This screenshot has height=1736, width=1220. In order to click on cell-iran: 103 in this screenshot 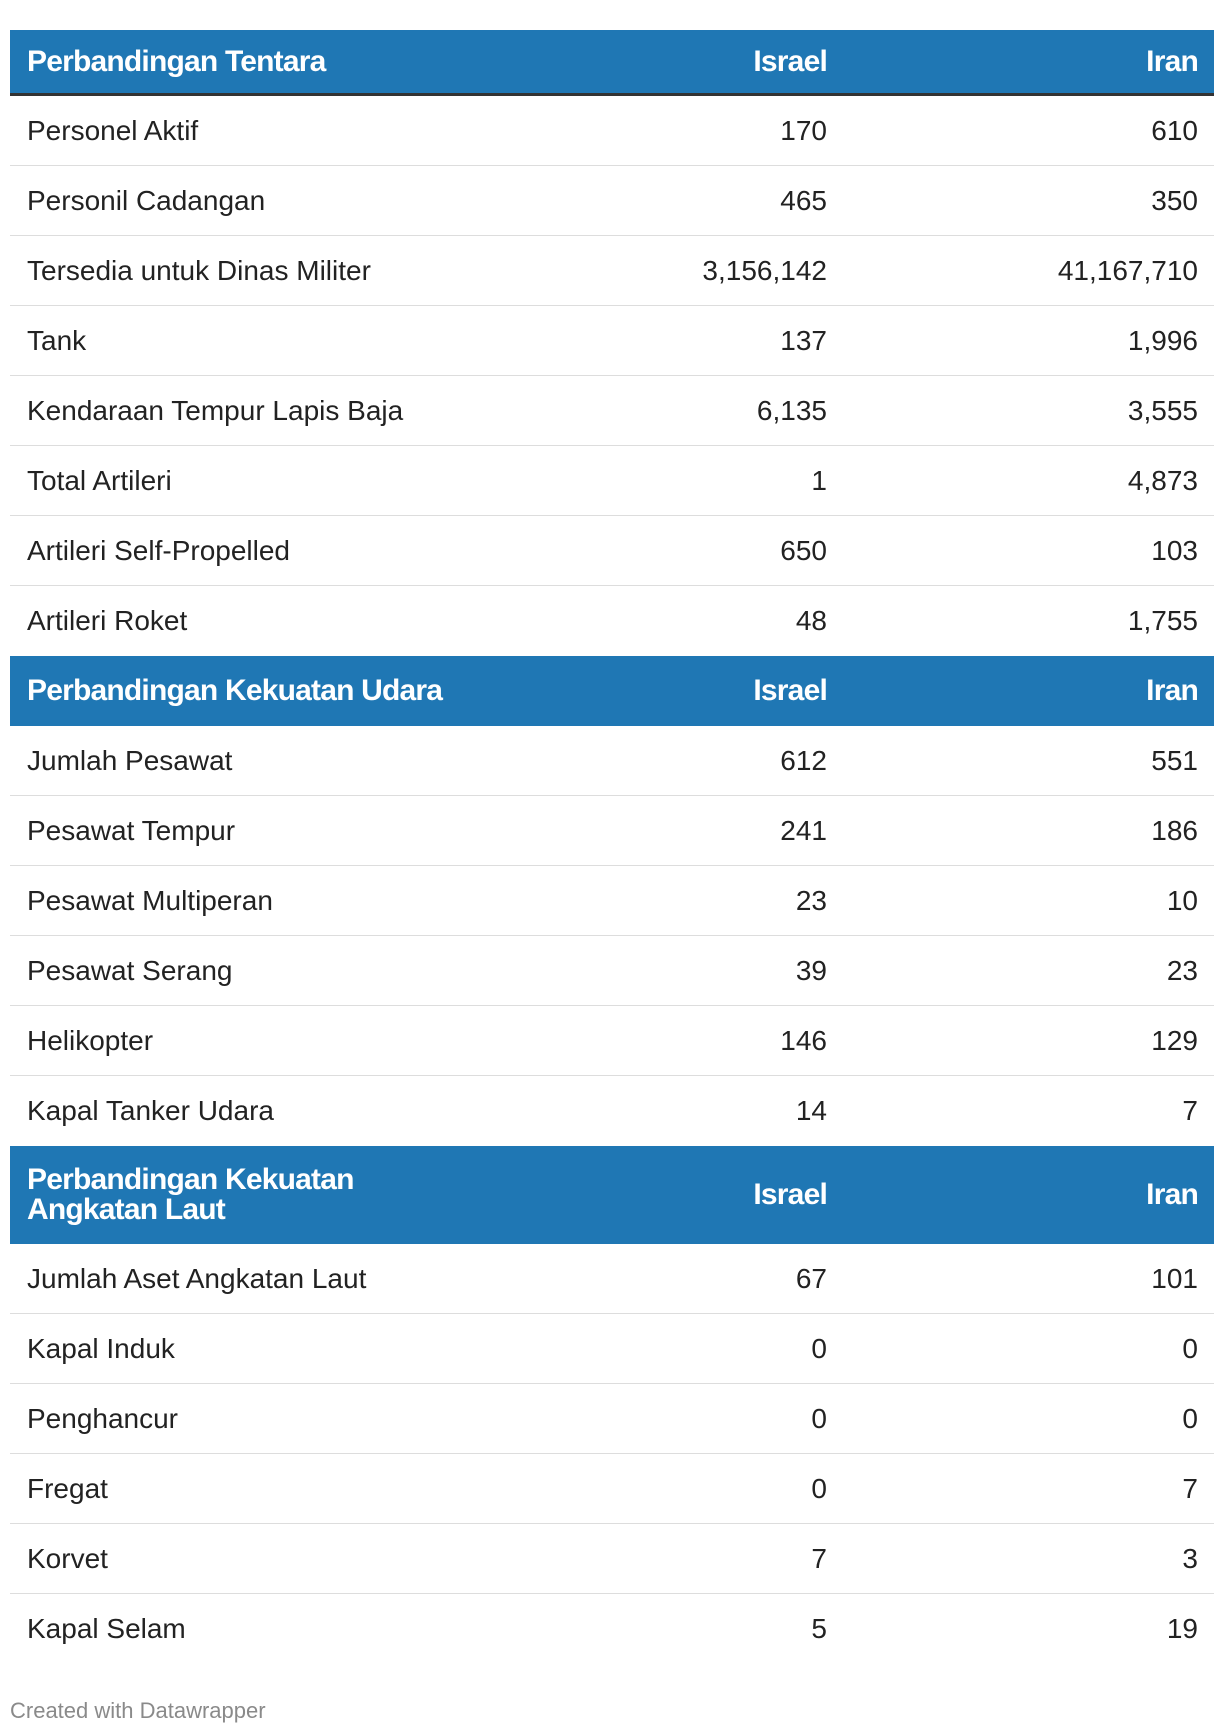, I will do `click(1174, 550)`.